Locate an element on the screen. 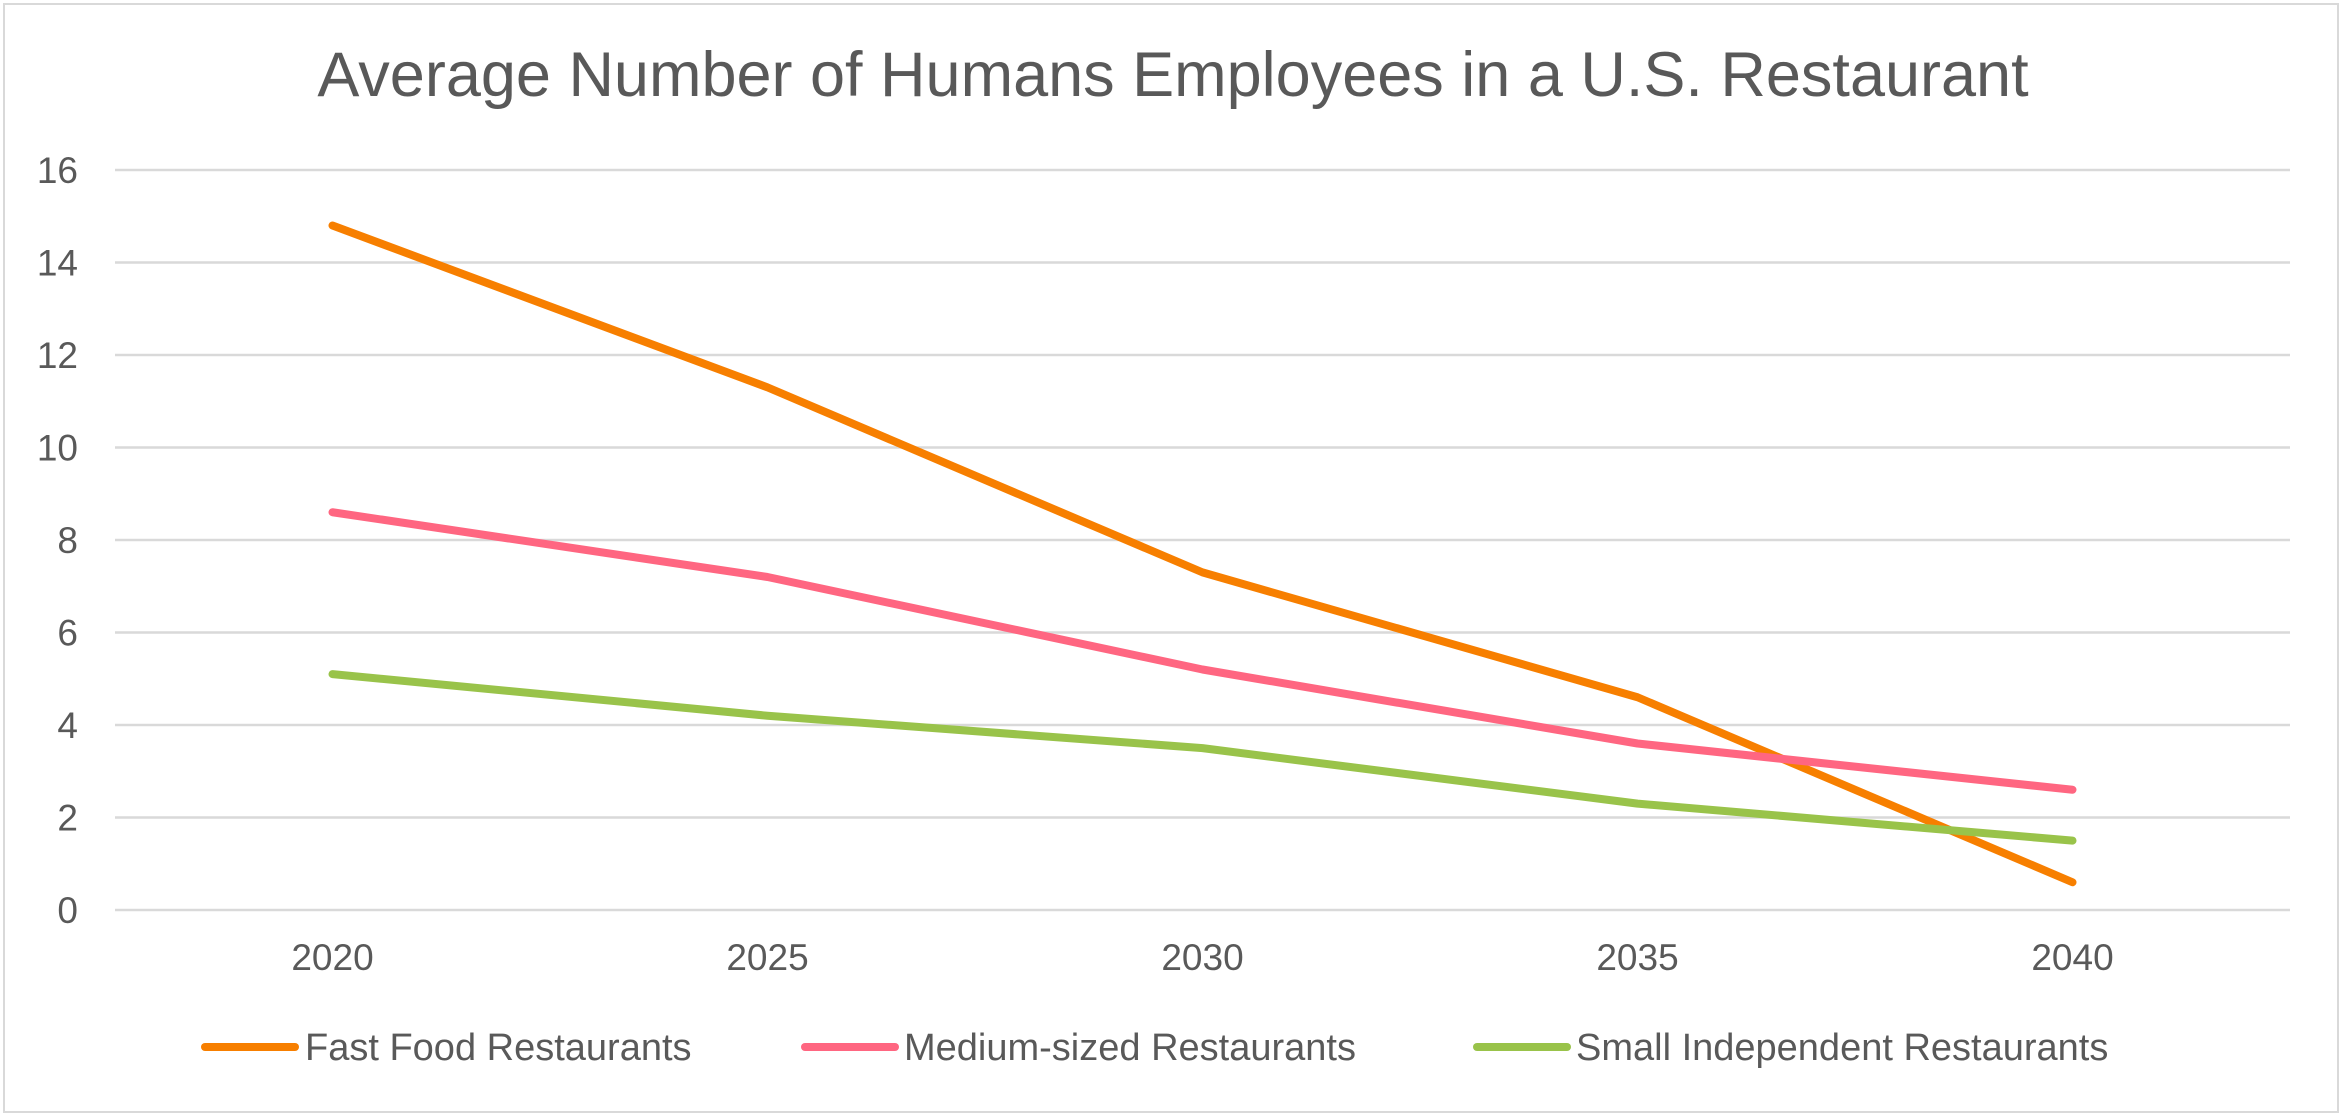 This screenshot has width=2346, height=1118. y-tick-label: 8 is located at coordinates (67, 540).